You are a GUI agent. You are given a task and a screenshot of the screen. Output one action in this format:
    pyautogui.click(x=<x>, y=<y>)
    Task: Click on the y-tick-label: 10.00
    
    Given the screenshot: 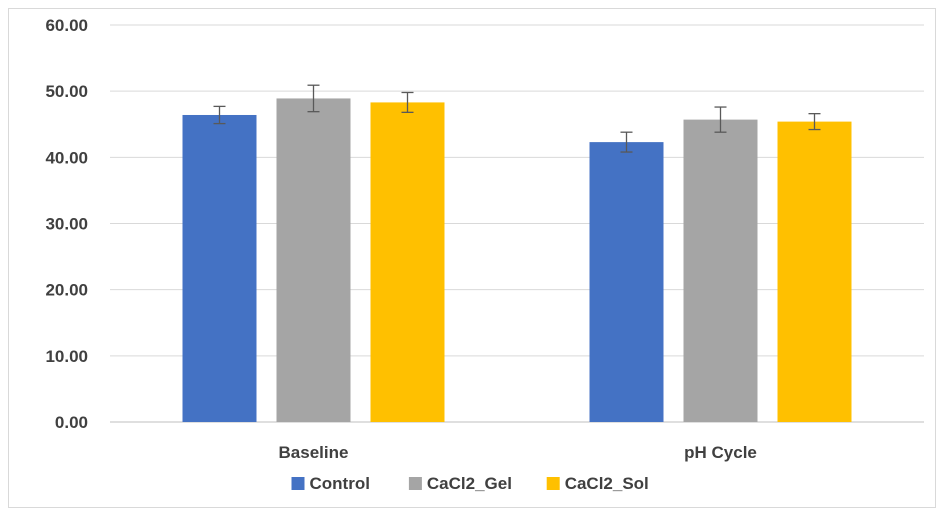 What is the action you would take?
    pyautogui.click(x=66, y=356)
    